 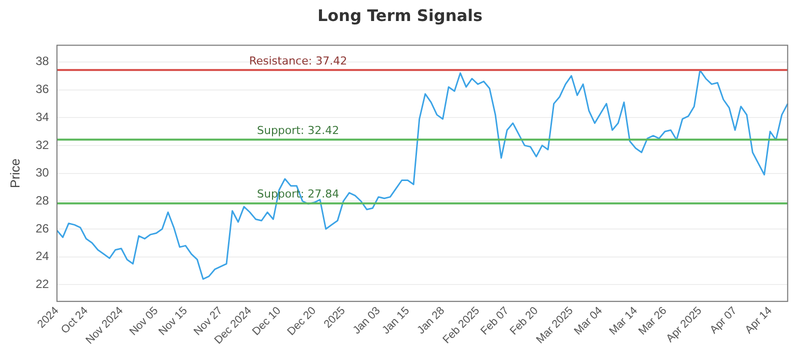 What do you see at coordinates (43, 89) in the screenshot?
I see `y-tick-label: 36` at bounding box center [43, 89].